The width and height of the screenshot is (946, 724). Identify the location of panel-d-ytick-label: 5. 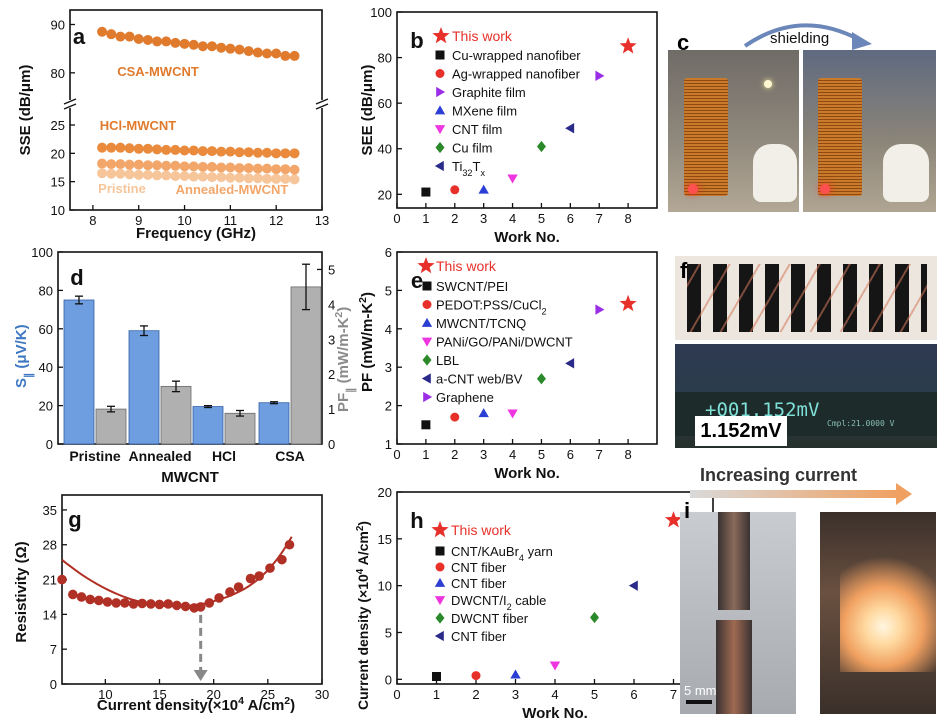
(331, 269).